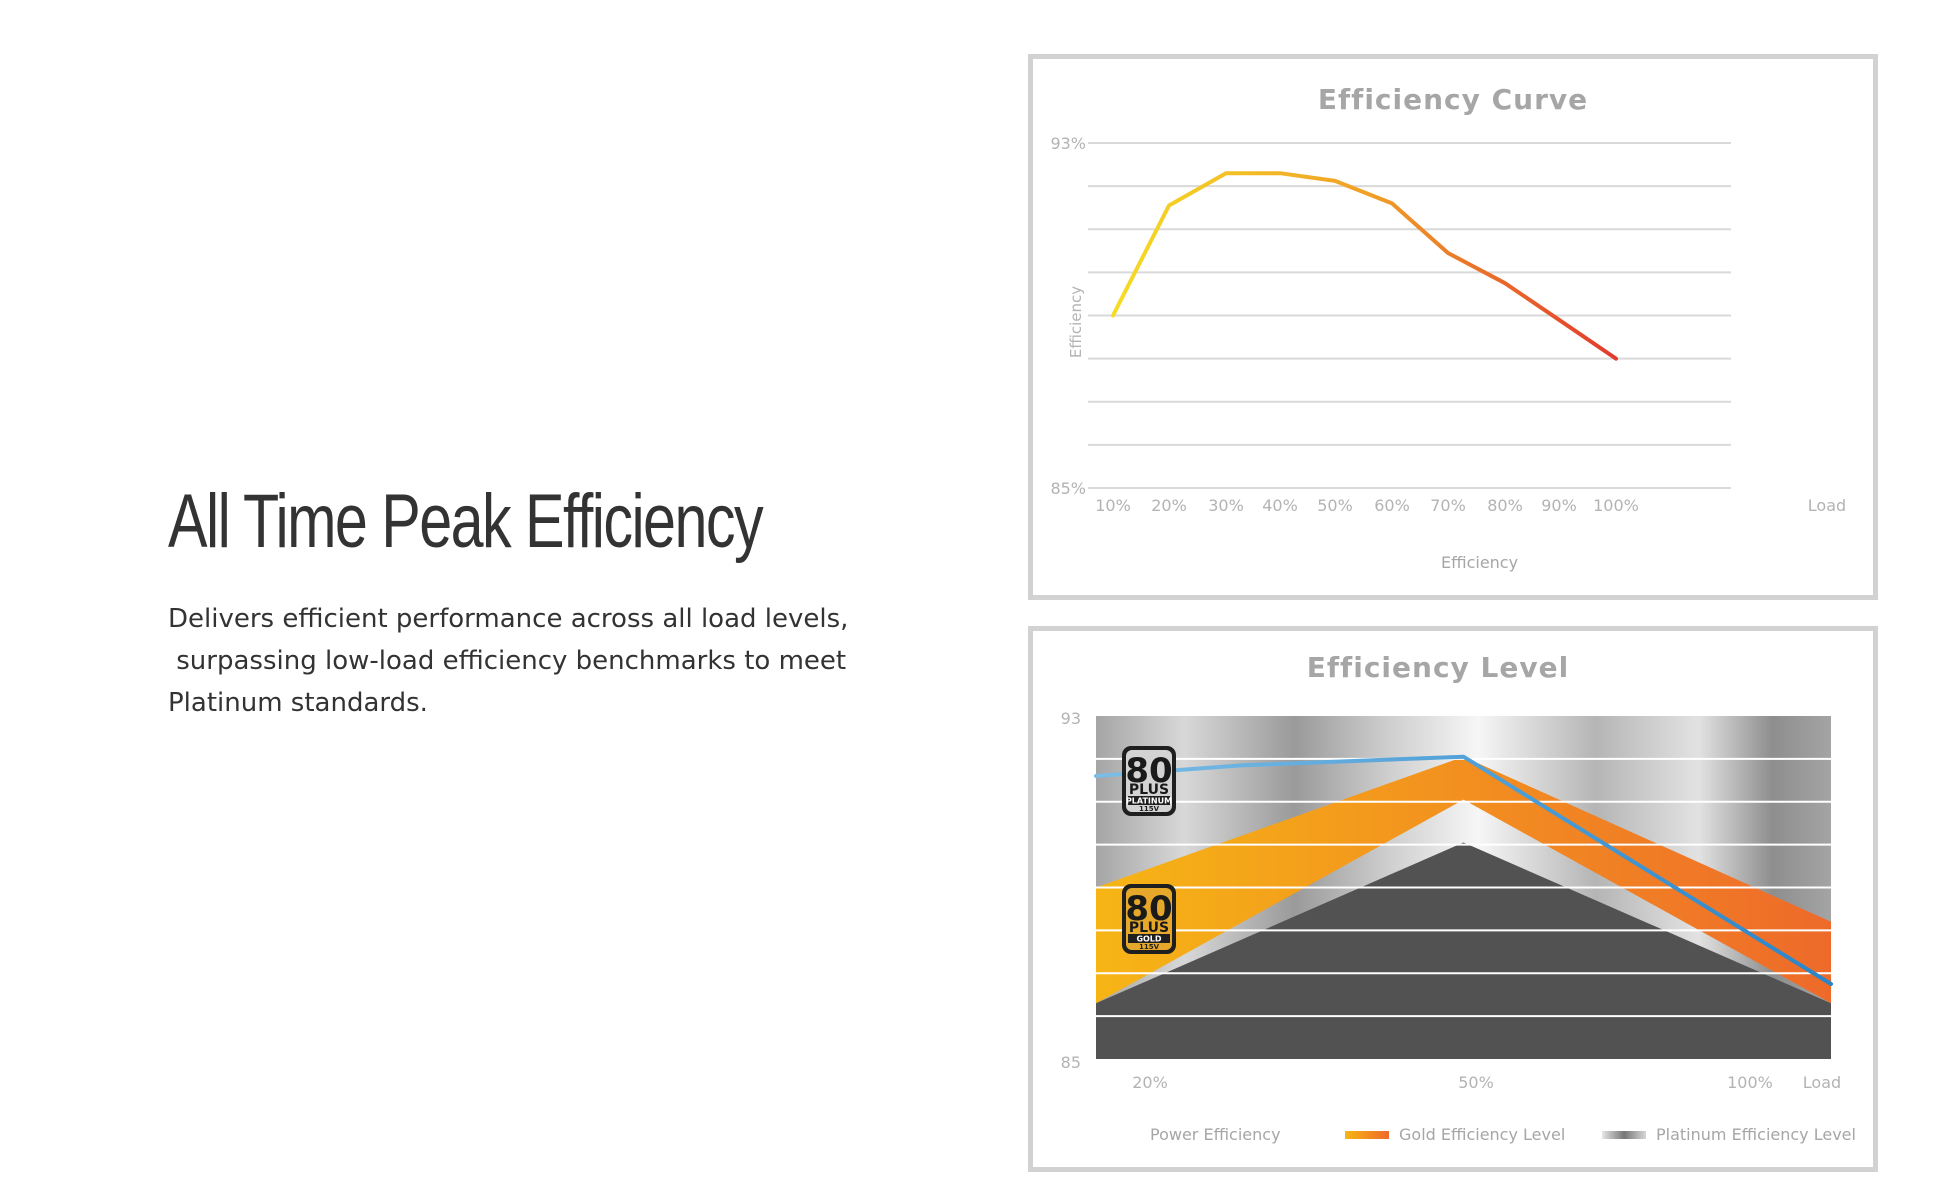  Describe the element at coordinates (1392, 505) in the screenshot. I see `x-tick-label: 60%` at that location.